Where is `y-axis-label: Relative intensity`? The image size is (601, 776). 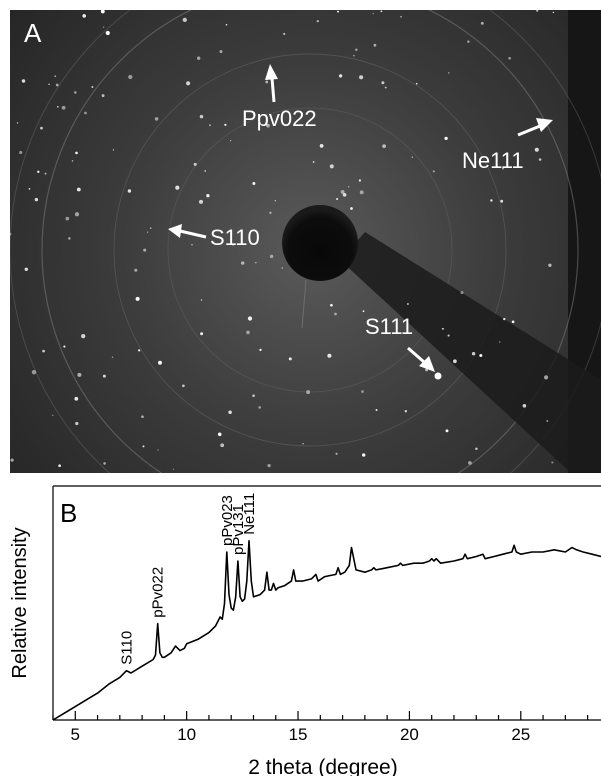
y-axis-label: Relative intensity is located at coordinates (20, 602).